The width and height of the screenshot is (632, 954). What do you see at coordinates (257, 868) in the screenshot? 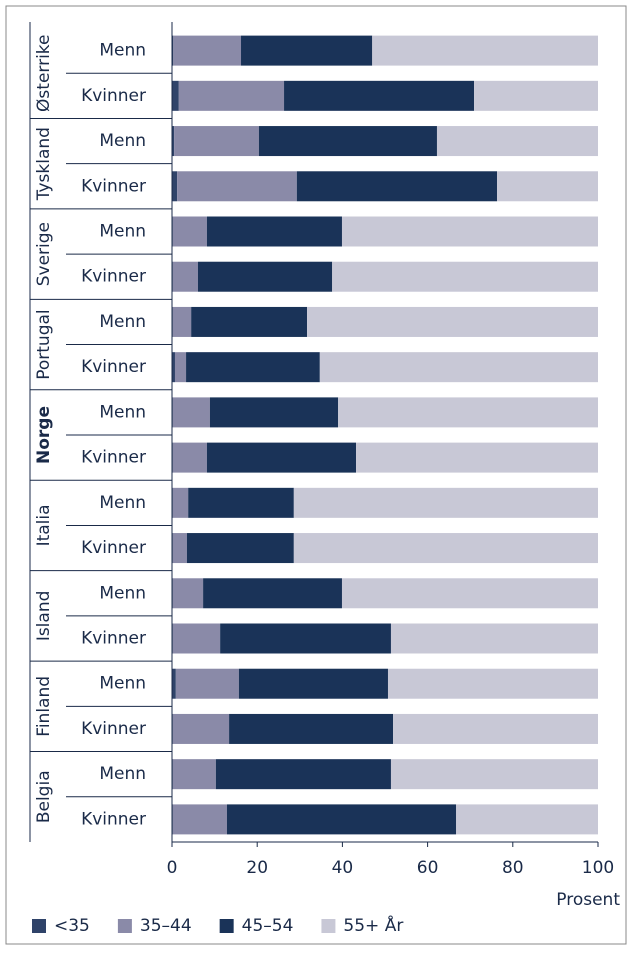
I see `x-tick-label: 20` at bounding box center [257, 868].